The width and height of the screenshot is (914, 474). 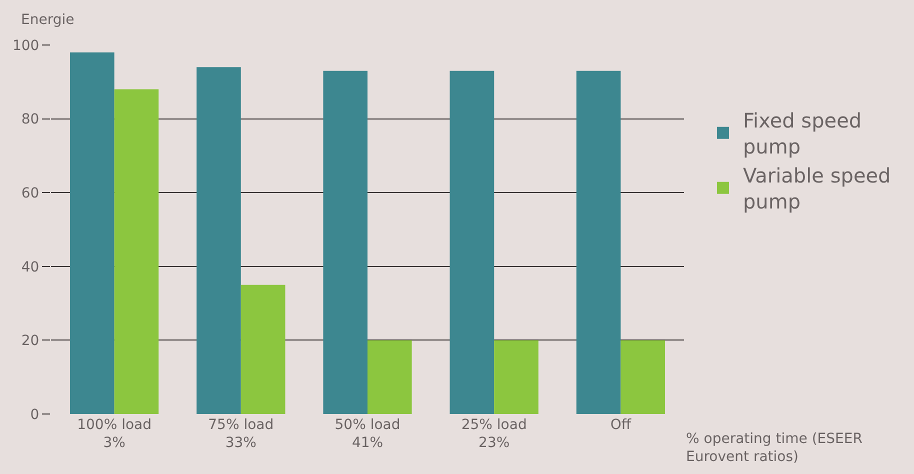 I want to click on x-tick-label: 50% load 41%, so click(x=367, y=434).